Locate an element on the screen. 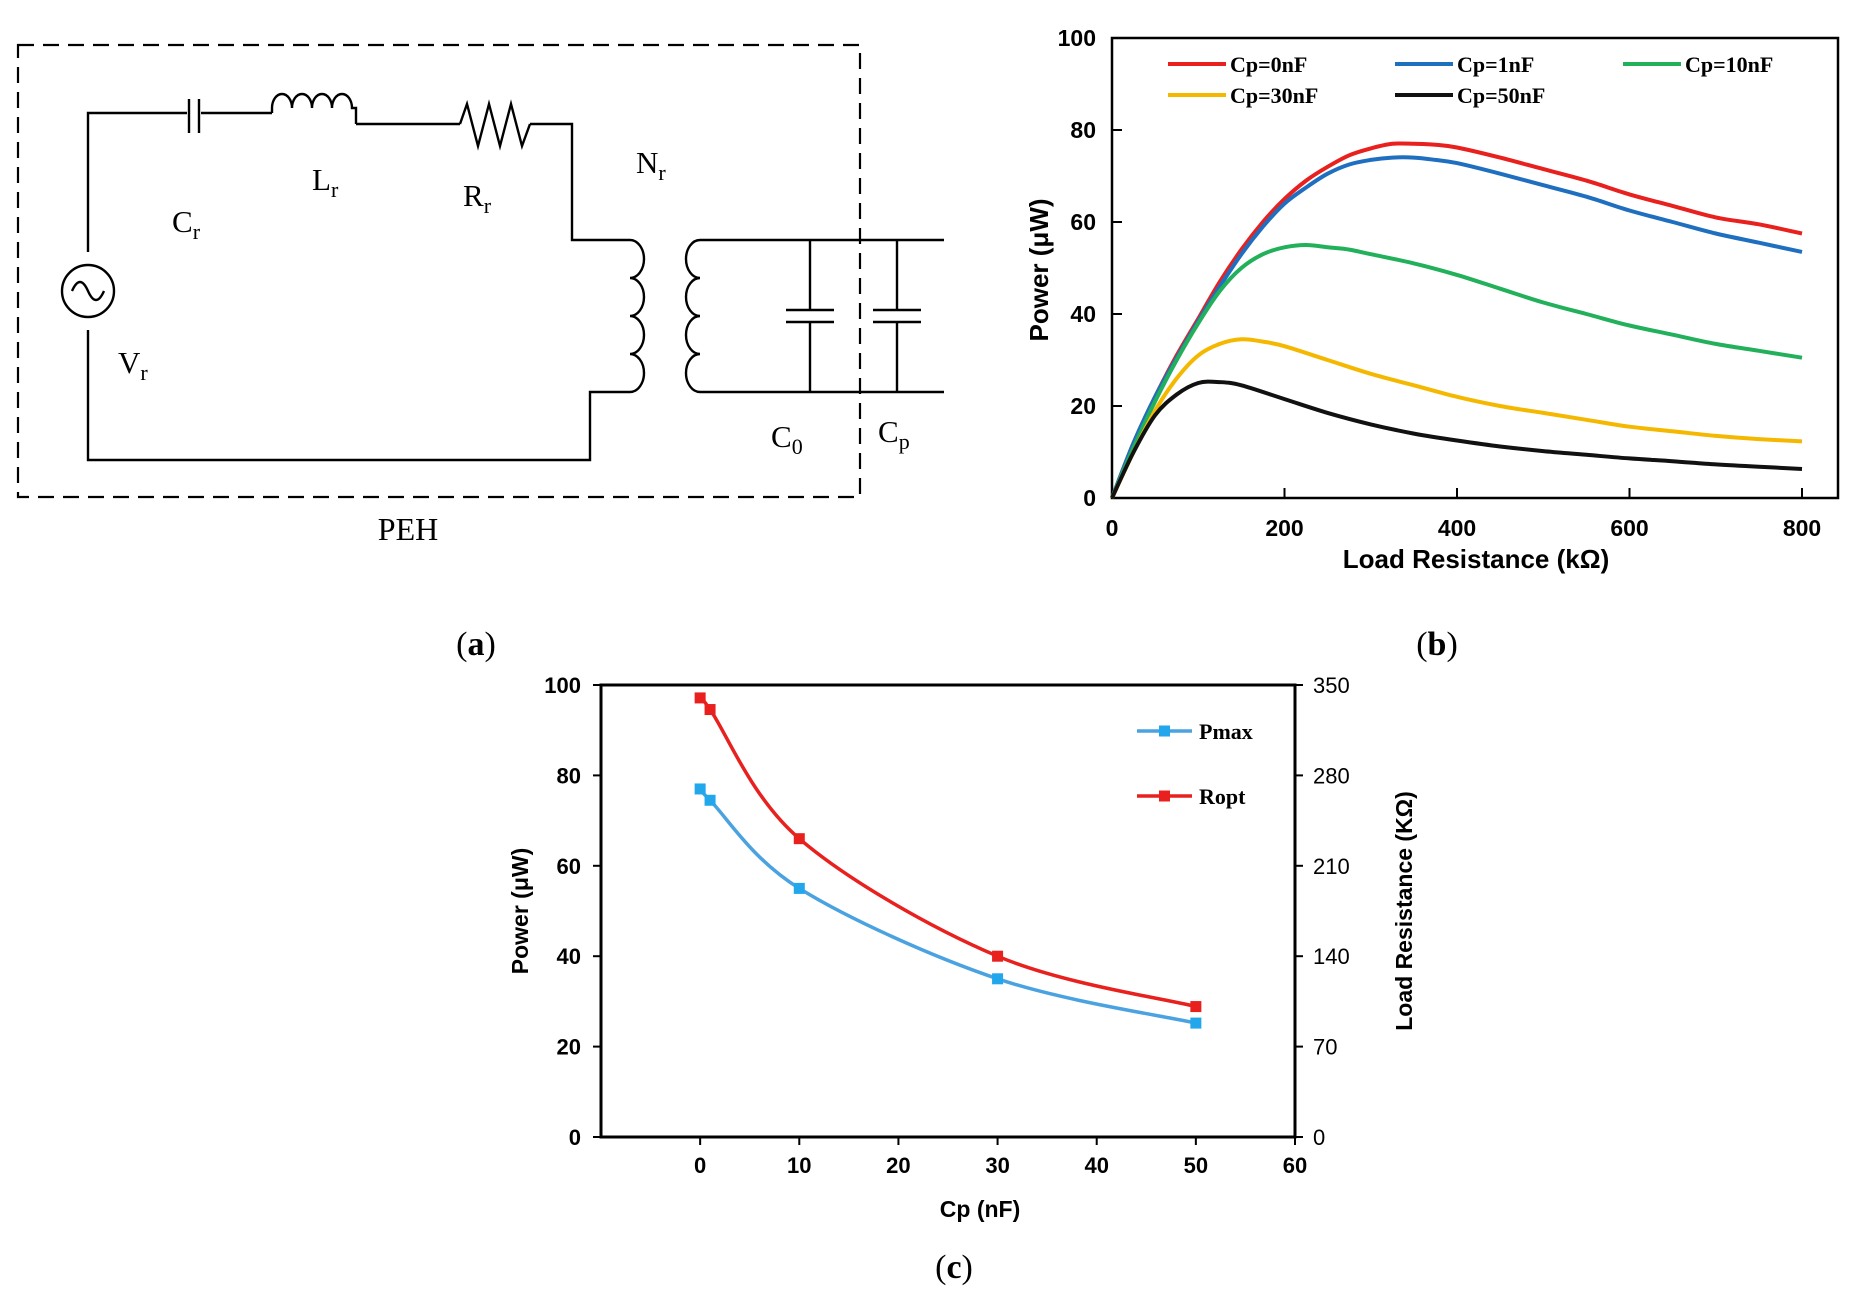 The width and height of the screenshot is (1856, 1290). chart-c-xtick-label: 0 is located at coordinates (700, 1165).